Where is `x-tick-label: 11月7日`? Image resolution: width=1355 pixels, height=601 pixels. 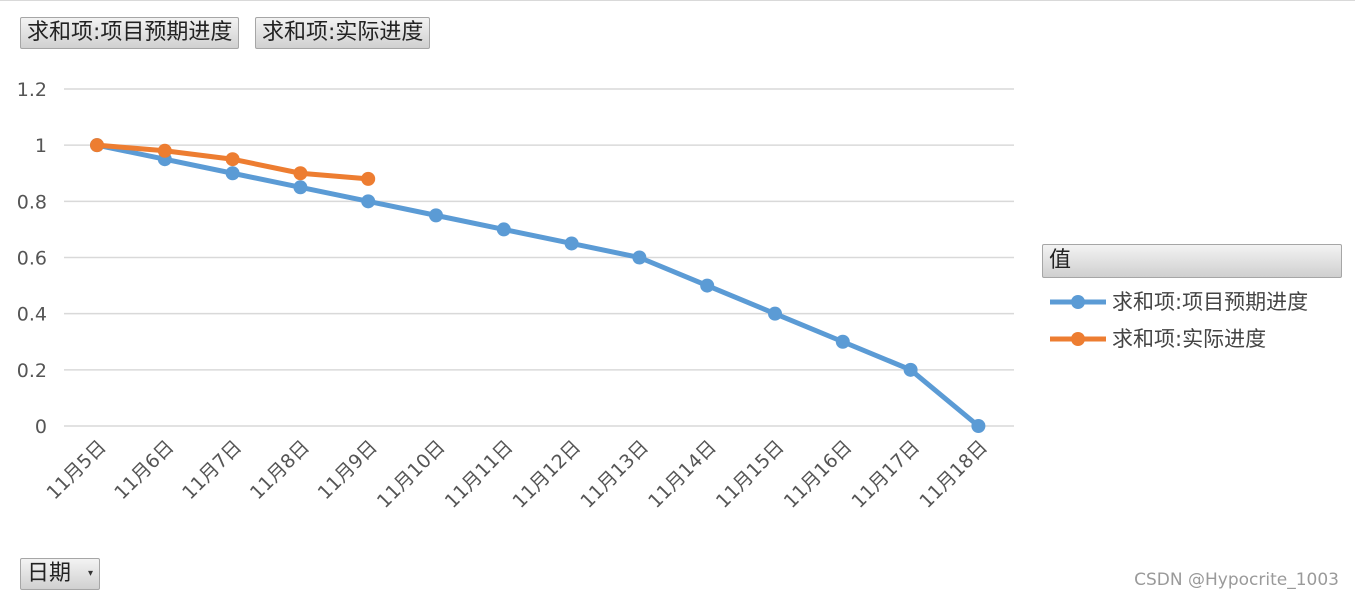
x-tick-label: 11月7日 is located at coordinates (212, 470).